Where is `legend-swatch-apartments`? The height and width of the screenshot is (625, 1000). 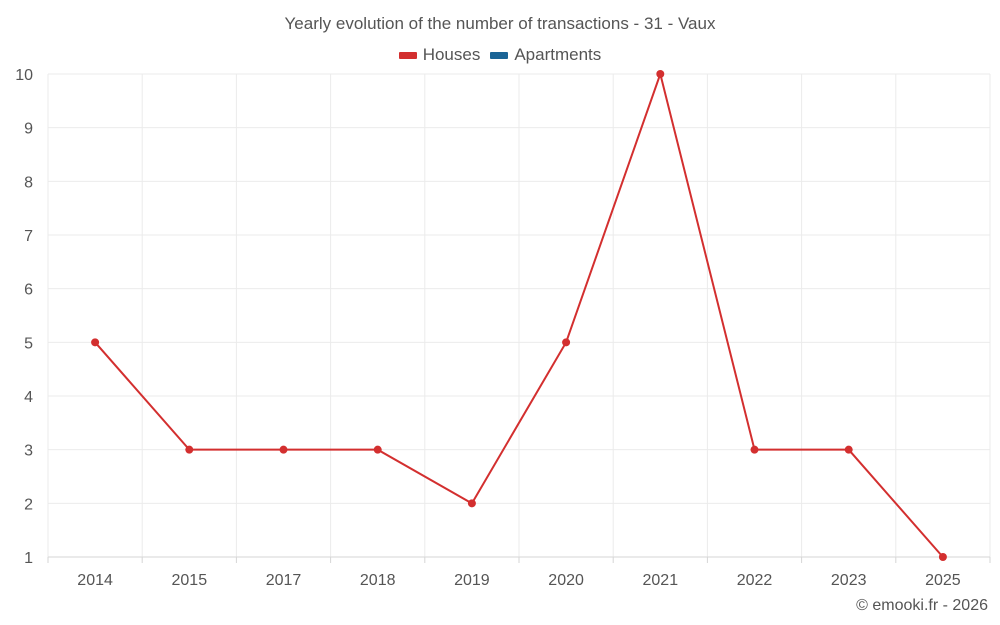
legend-swatch-apartments is located at coordinates (499, 55).